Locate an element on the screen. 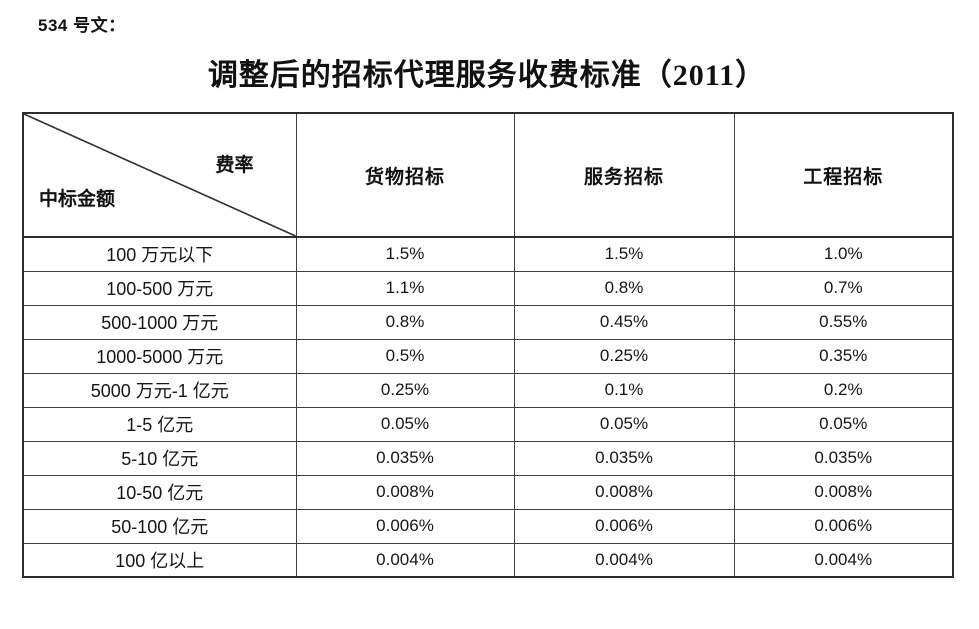 This screenshot has width=979, height=629. table-row: 500-1000 万元 0.8% 0.45% 0.55% is located at coordinates (488, 322).